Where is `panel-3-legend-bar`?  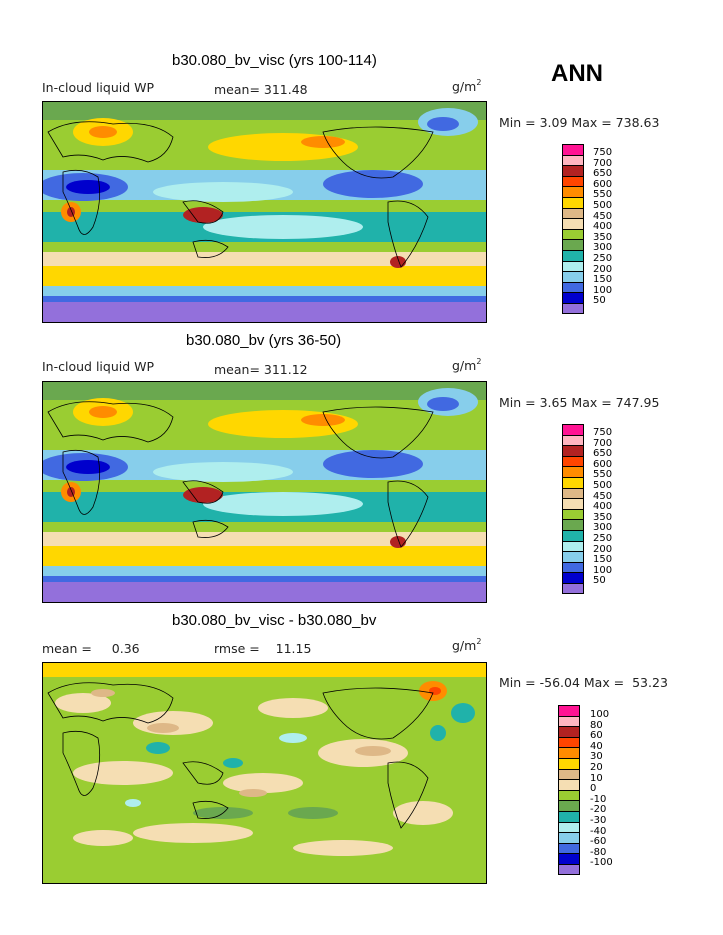 panel-3-legend-bar is located at coordinates (569, 790).